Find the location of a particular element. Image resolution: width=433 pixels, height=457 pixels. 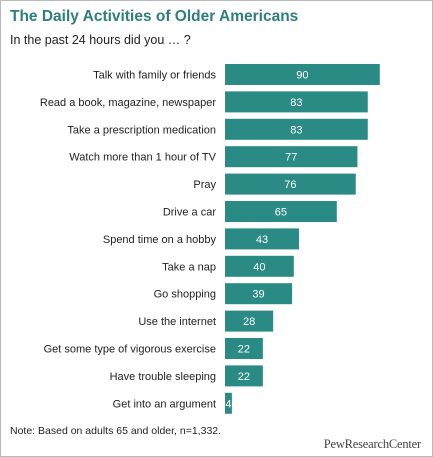

chart-title: The Daily Activities of Older Americans is located at coordinates (154, 16).